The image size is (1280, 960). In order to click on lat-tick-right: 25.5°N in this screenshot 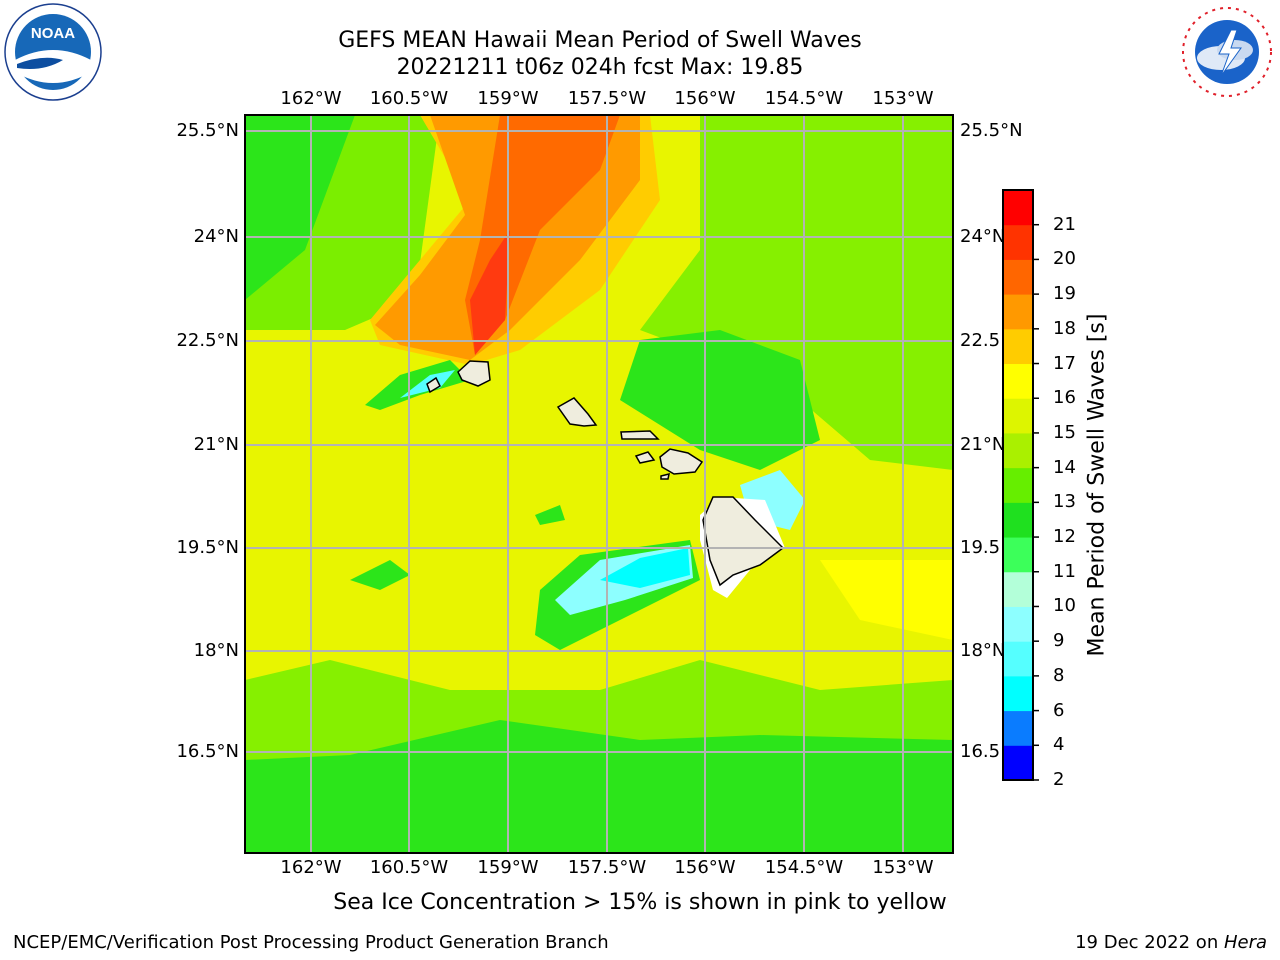, I will do `click(991, 130)`.